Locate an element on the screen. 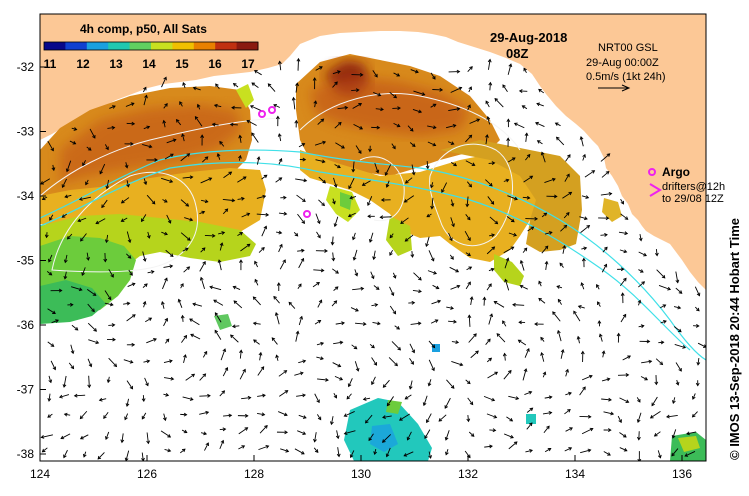 Image resolution: width=749 pixels, height=496 pixels. colorbar-tick-label: 11 is located at coordinates (50, 64).